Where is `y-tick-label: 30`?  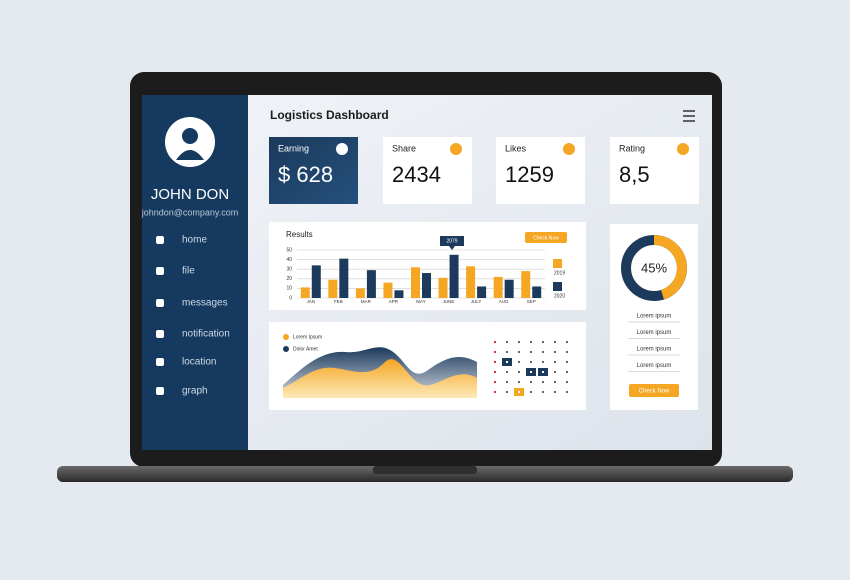
y-tick-label: 30 is located at coordinates (289, 270).